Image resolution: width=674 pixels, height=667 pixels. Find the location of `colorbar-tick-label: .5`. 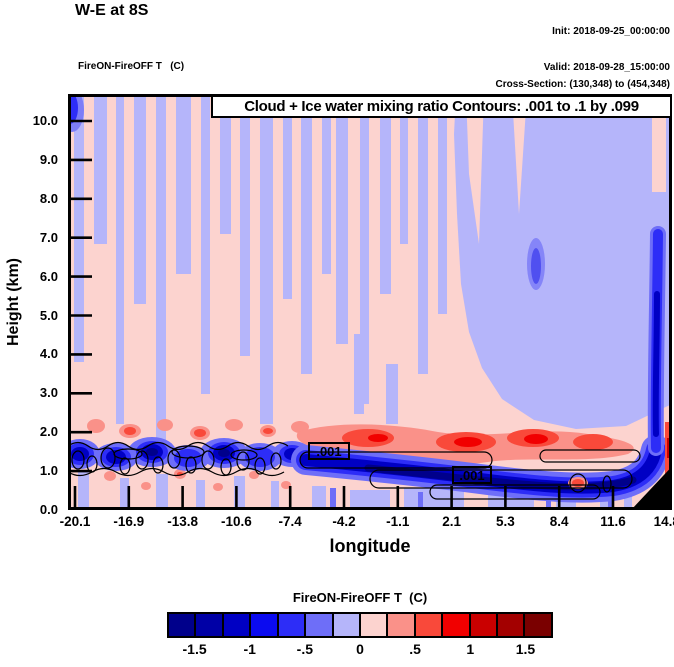

colorbar-tick-label: .5 is located at coordinates (415, 649).